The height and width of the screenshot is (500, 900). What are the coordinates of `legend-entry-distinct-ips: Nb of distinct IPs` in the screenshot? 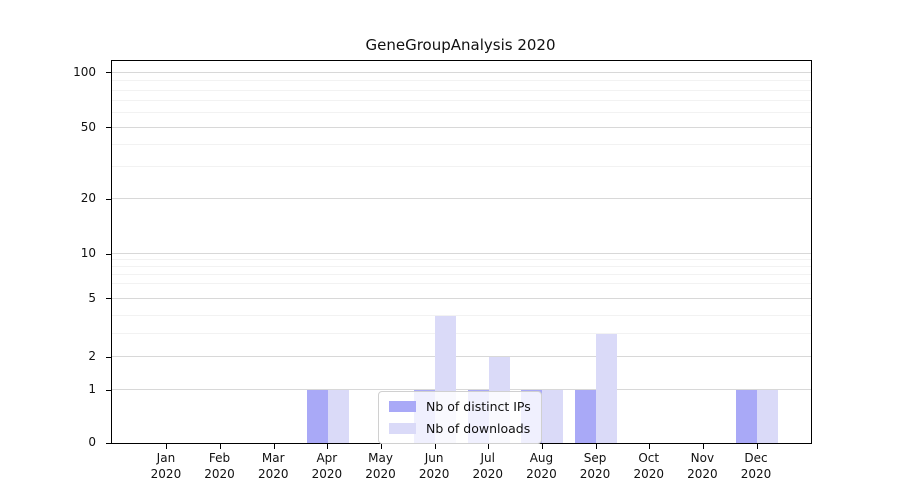 It's located at (460, 406).